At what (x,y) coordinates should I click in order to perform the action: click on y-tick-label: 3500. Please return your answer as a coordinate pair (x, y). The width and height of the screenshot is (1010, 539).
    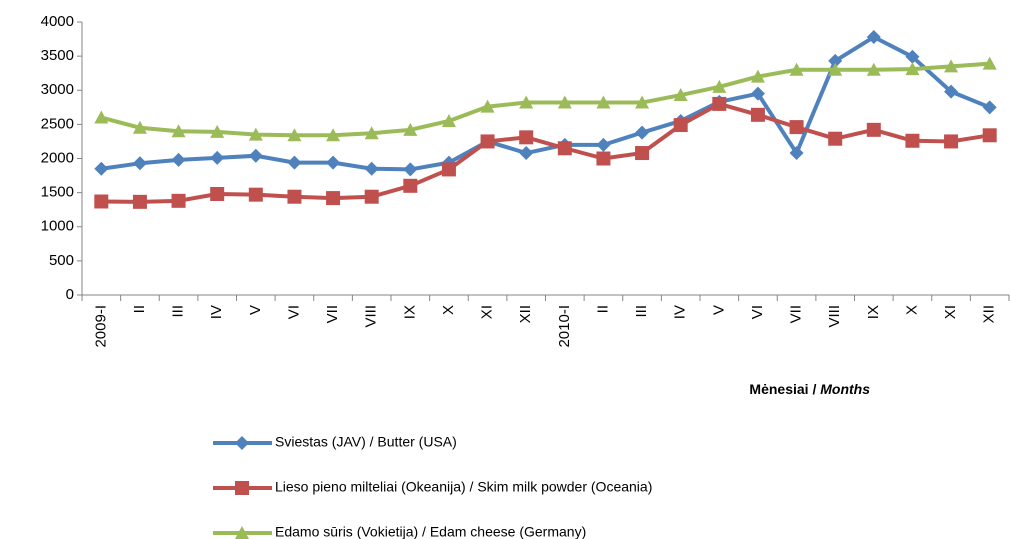
    Looking at the image, I should click on (57, 55).